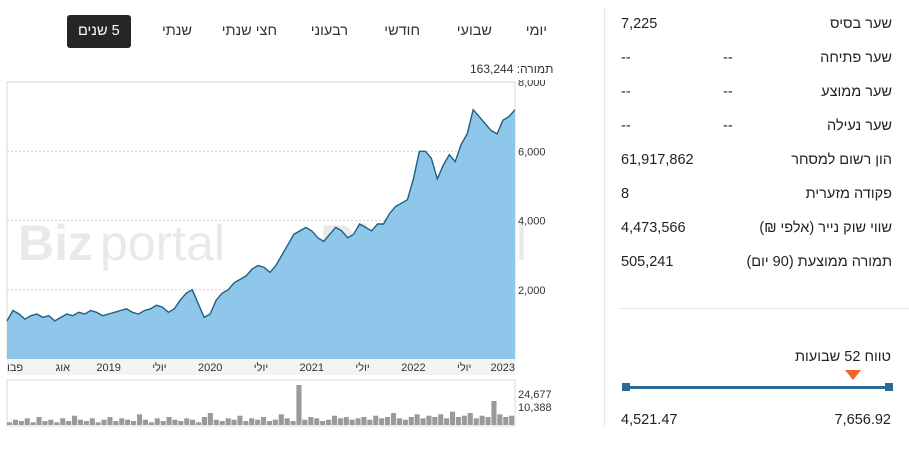 This screenshot has height=466, width=909. Describe the element at coordinates (819, 262) in the screenshot. I see `stat-label: תמורה ממוצעת (90 יום)` at that location.